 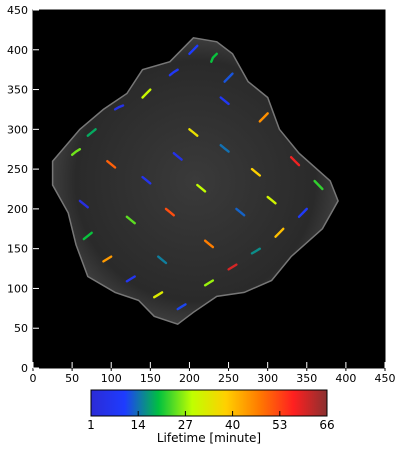 What do you see at coordinates (138, 425) in the screenshot?
I see `colorbar-tick-label: 14` at bounding box center [138, 425].